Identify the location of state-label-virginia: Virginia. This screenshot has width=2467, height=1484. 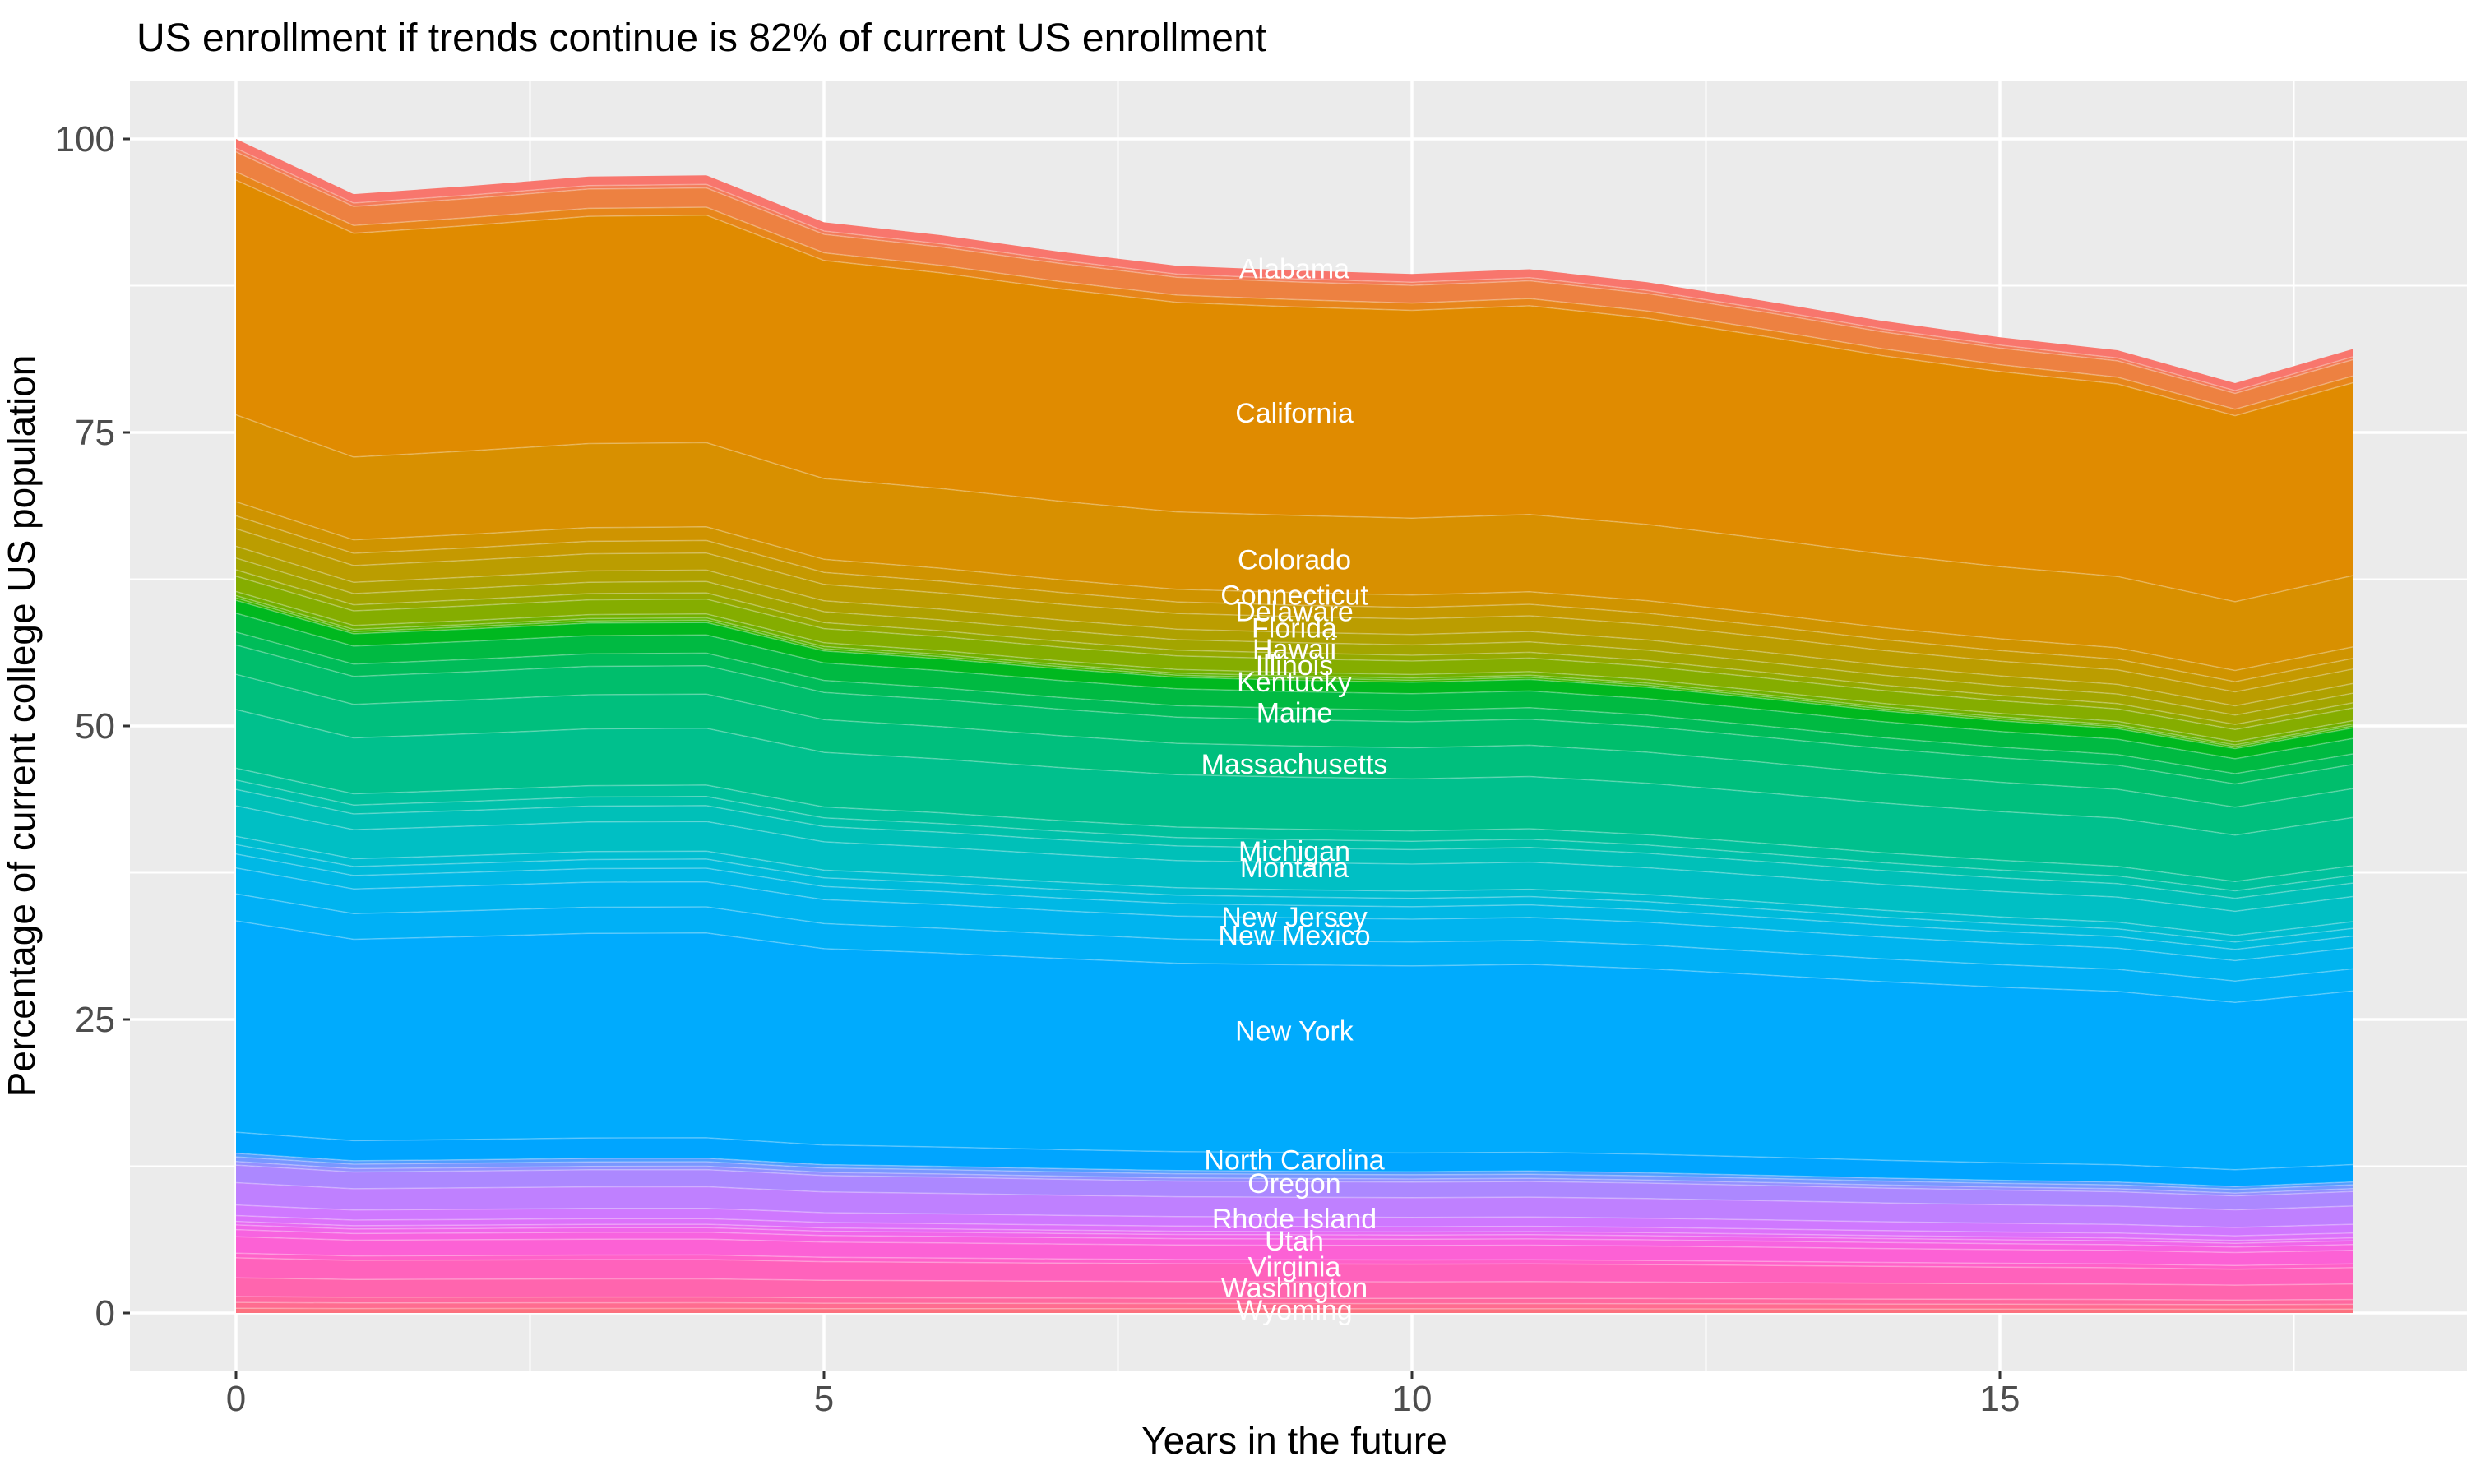
(1294, 1267).